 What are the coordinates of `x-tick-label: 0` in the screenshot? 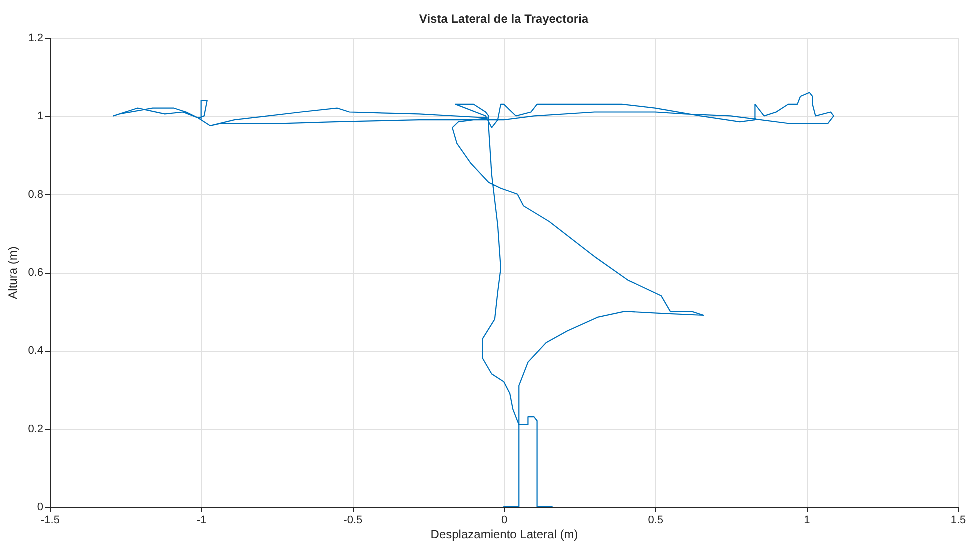 It's located at (504, 520).